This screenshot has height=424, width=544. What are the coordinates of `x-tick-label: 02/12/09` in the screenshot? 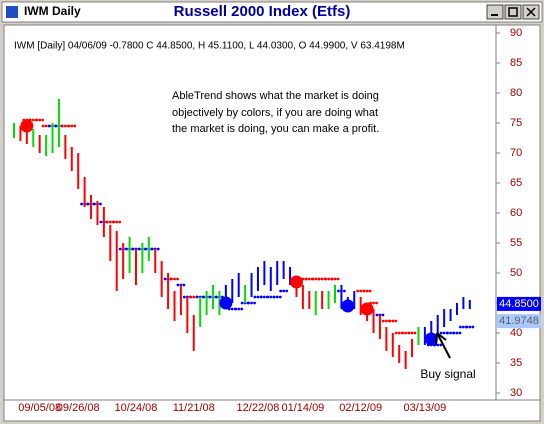 It's located at (360, 408).